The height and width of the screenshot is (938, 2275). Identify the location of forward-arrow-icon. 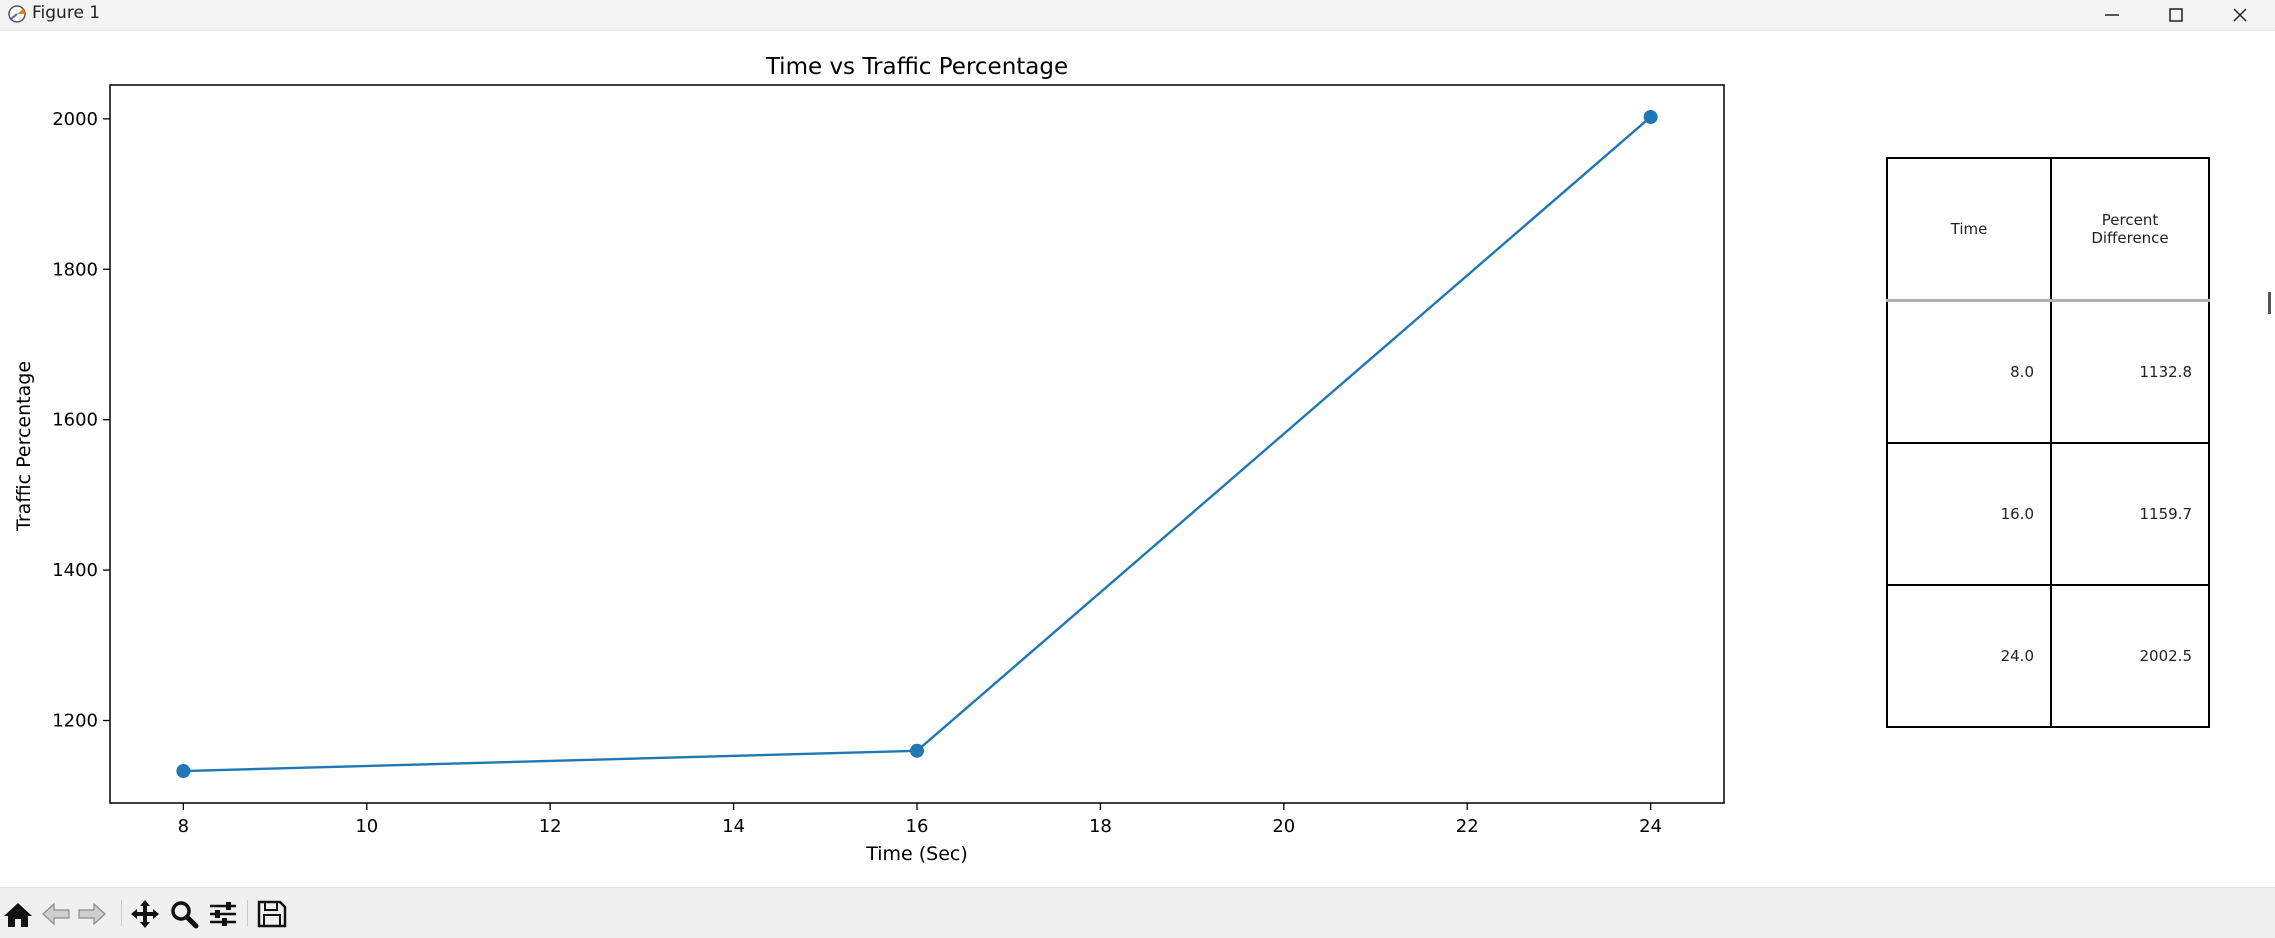
(92, 914).